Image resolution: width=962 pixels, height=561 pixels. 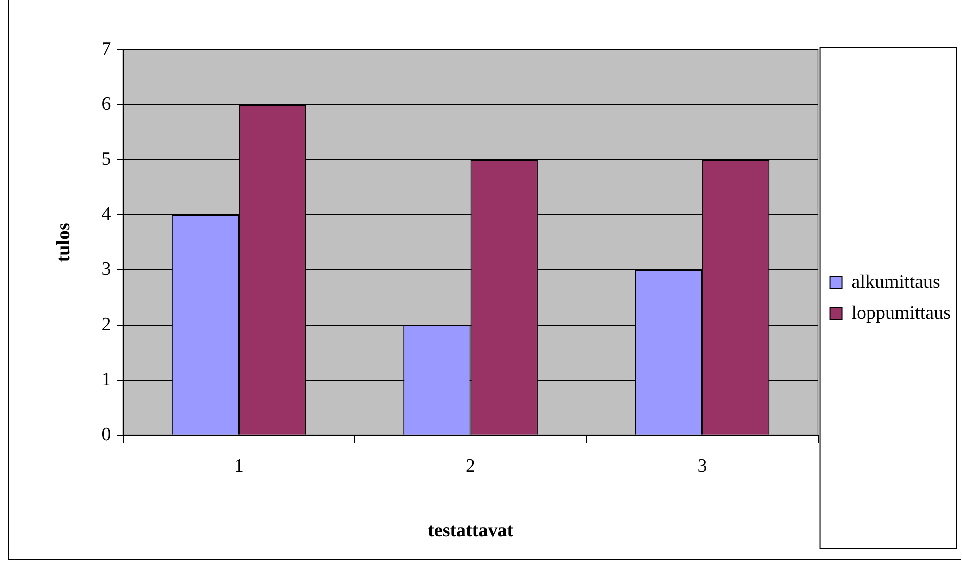 What do you see at coordinates (107, 215) in the screenshot?
I see `y-tick-label: 4` at bounding box center [107, 215].